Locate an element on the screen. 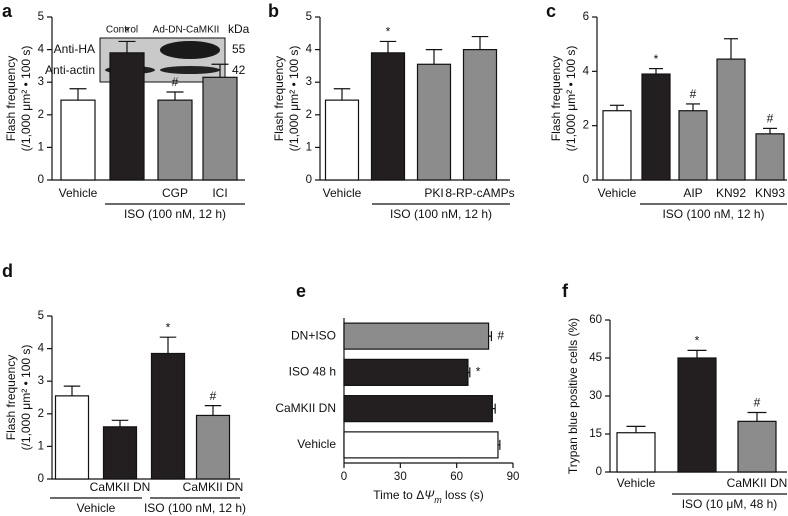 This screenshot has height=516, width=788. y-tick-label: 15 is located at coordinates (595, 434).